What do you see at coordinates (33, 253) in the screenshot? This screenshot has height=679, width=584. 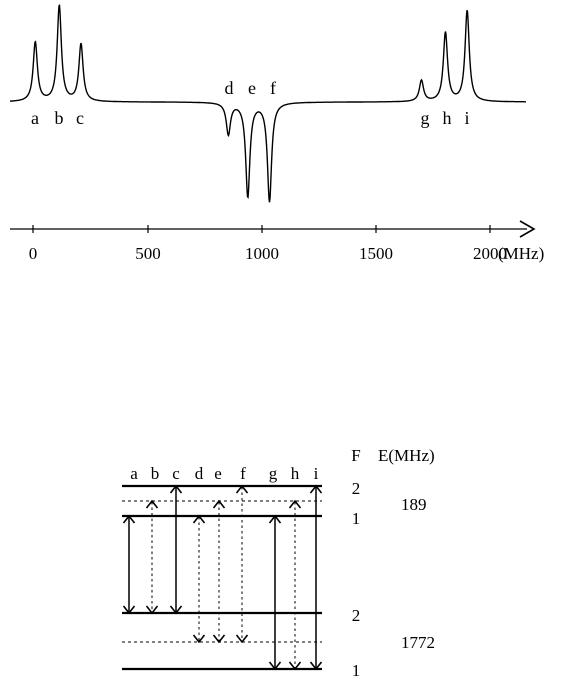 I see `tick-label-0: 0` at bounding box center [33, 253].